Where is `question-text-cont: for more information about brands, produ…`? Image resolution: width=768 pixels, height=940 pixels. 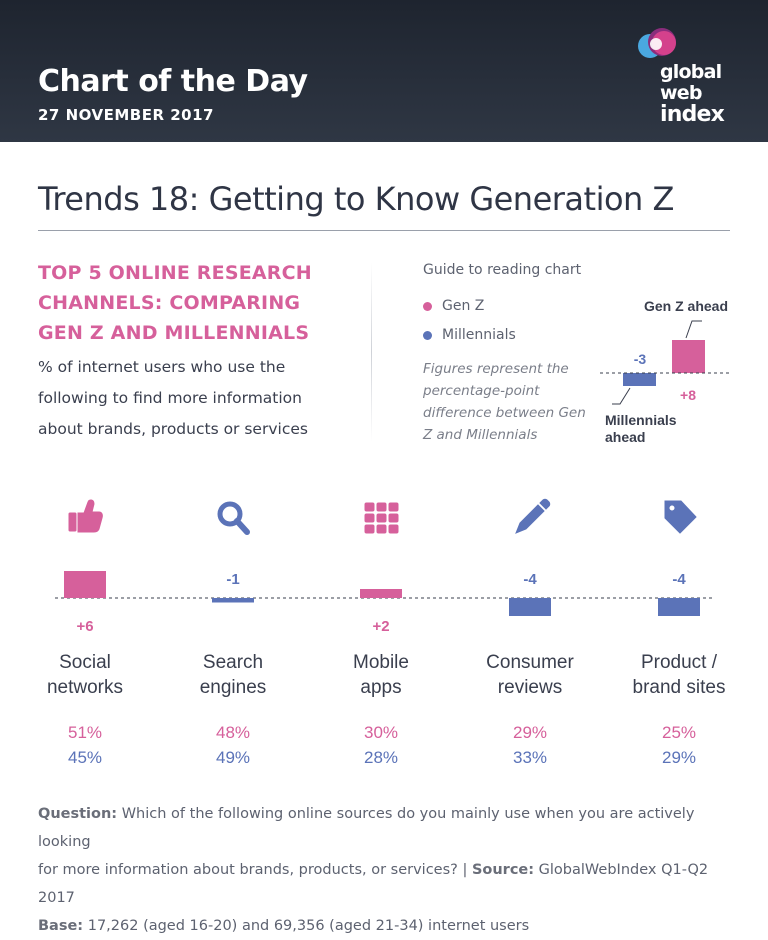
question-text-cont: for more information about brands, produ… is located at coordinates (255, 870).